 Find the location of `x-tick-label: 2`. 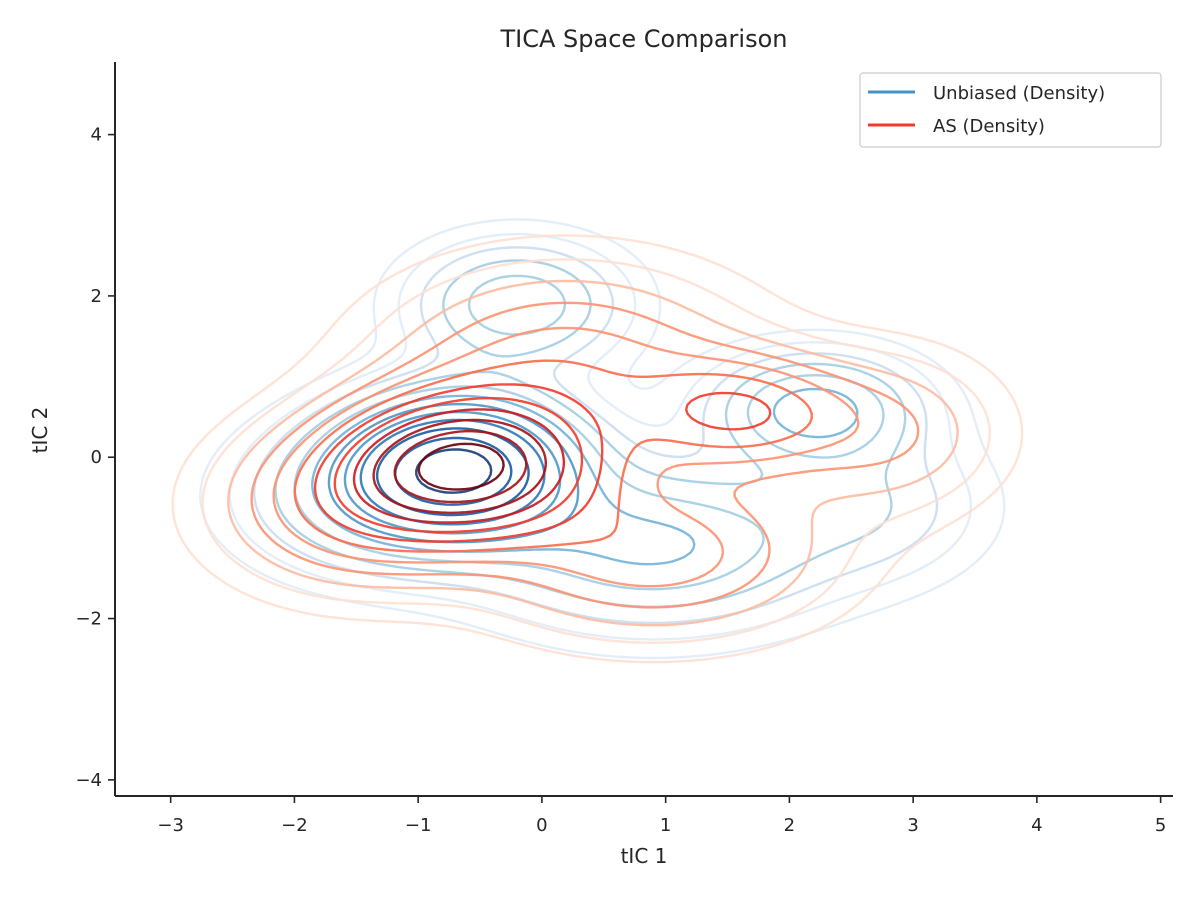

x-tick-label: 2 is located at coordinates (789, 825).